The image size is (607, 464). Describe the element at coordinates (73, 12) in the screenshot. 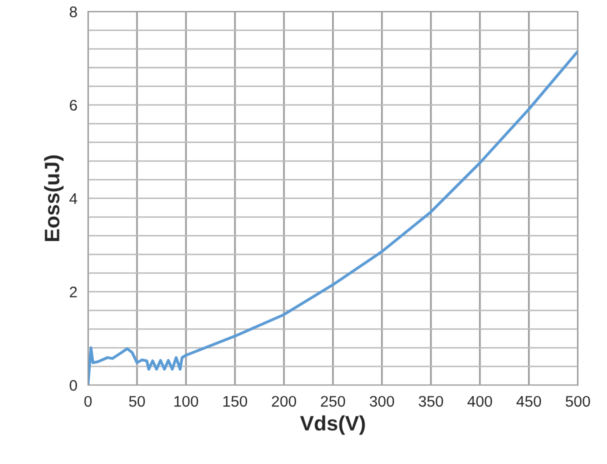

I see `y-tick-label: 8` at that location.